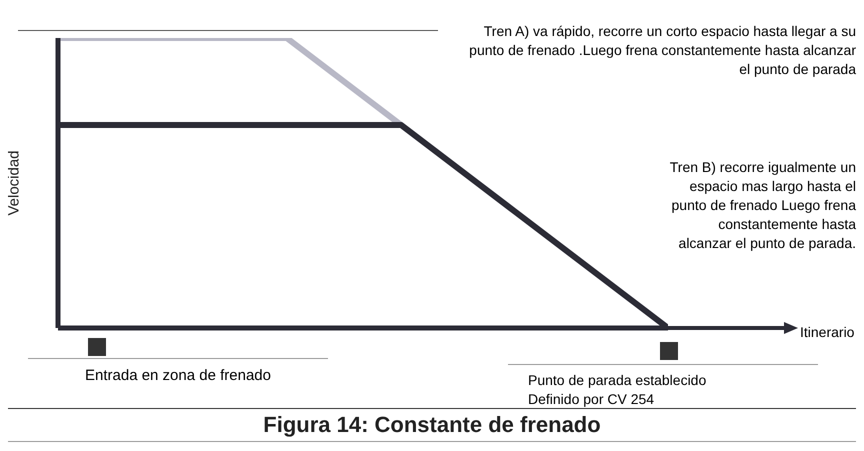 Image resolution: width=864 pixels, height=451 pixels. Describe the element at coordinates (663, 386) in the screenshot. I see `text: Punto de parada establecido Definido por CV 254` at that location.